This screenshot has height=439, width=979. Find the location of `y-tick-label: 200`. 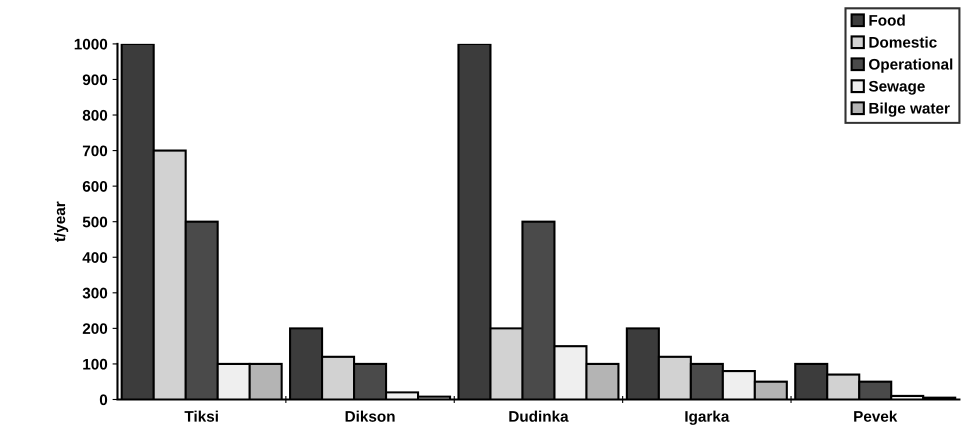

y-tick-label: 200 is located at coordinates (95, 328).